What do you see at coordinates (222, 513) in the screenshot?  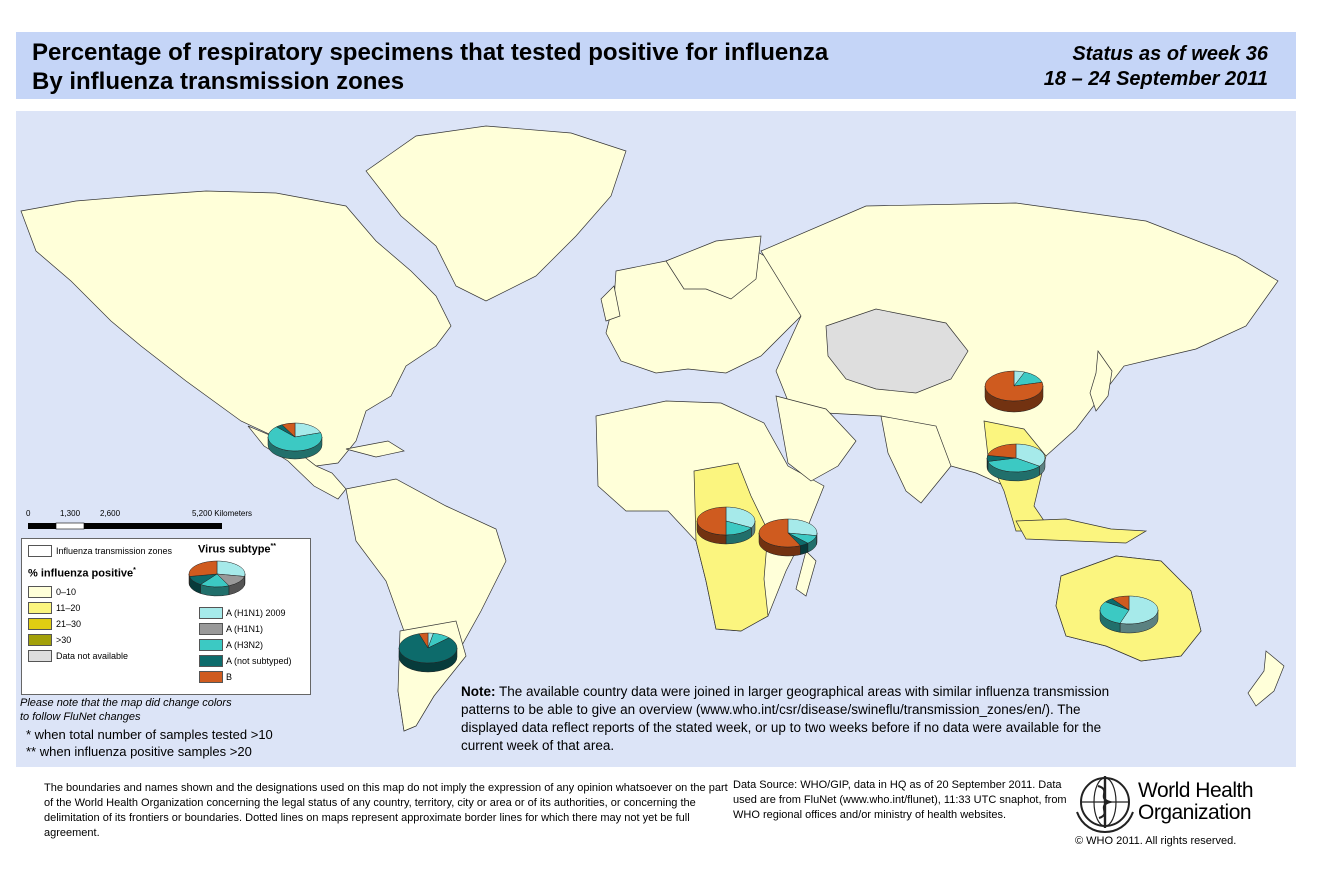 I see `scale-label-5200: 5,200 Kilometers` at bounding box center [222, 513].